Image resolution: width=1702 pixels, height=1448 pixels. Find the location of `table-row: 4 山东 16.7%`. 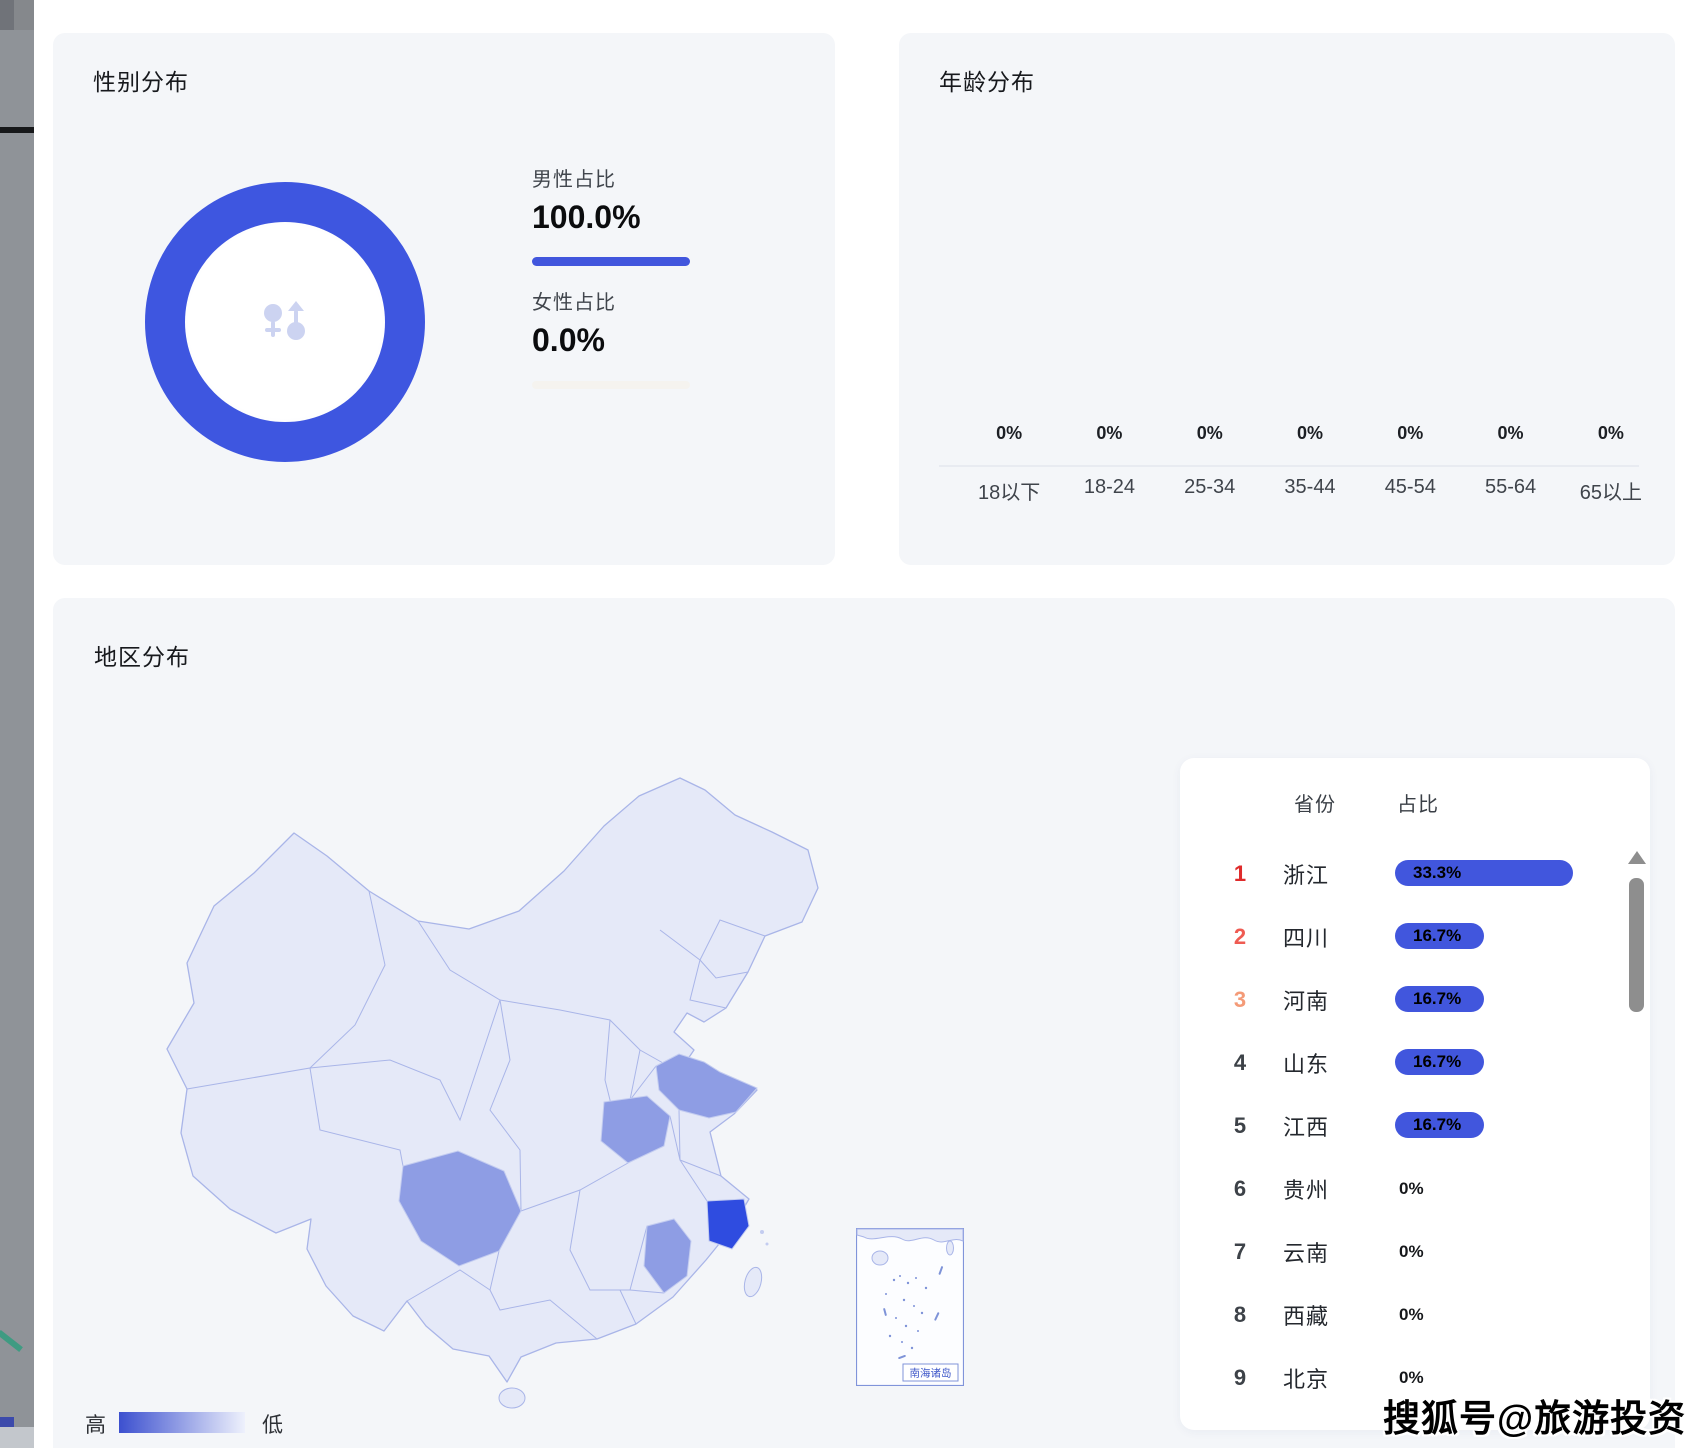

table-row: 4 山东 16.7% is located at coordinates (1415, 1062).